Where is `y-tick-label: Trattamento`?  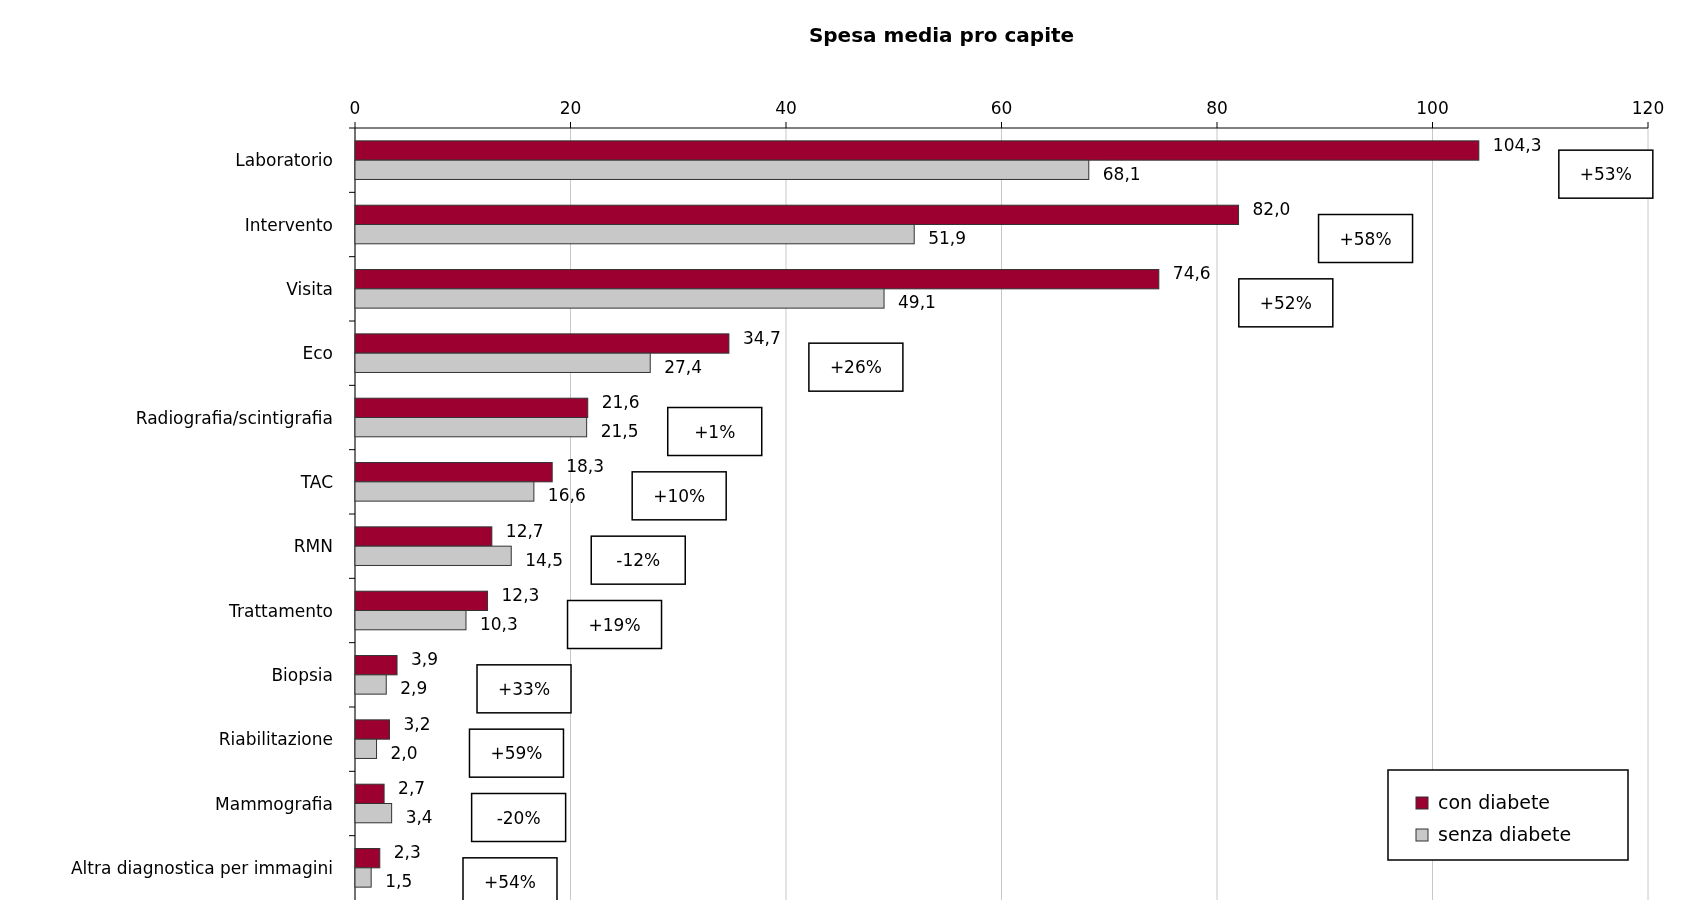 y-tick-label: Trattamento is located at coordinates (280, 610).